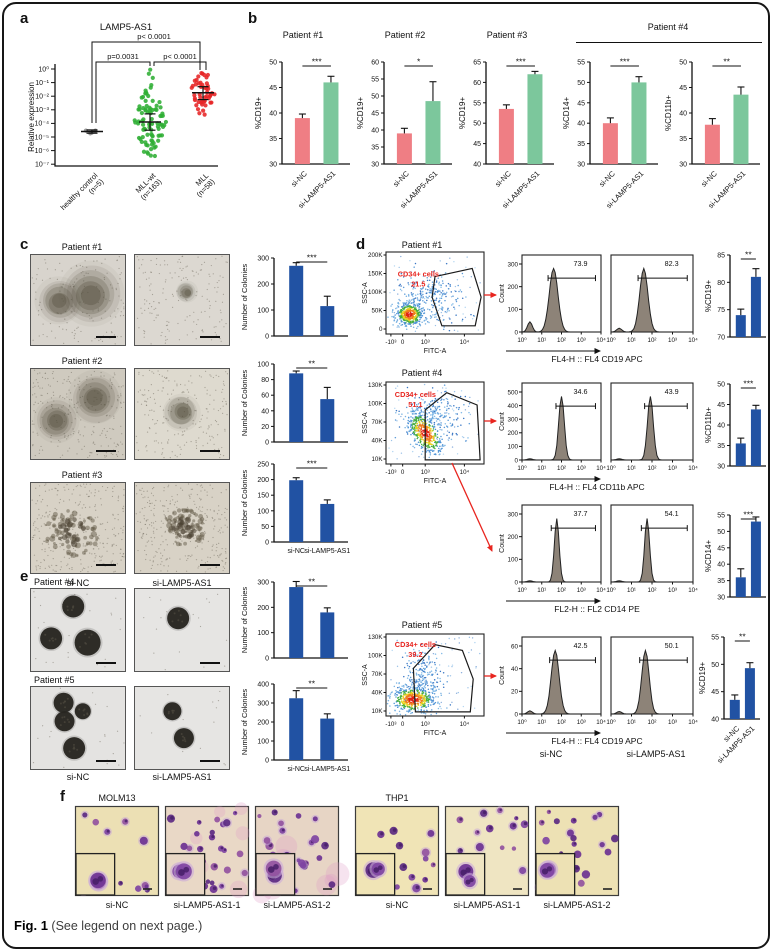 The image size is (772, 951). Describe the element at coordinates (405, 35) in the screenshot. I see `patient2-title: Patient #2` at that location.